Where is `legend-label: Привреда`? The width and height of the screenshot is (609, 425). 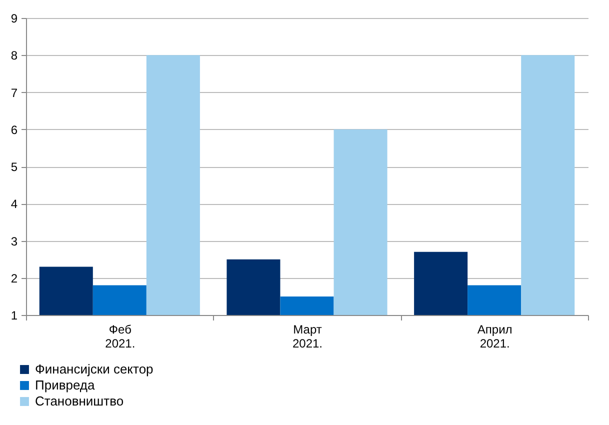 legend-label: Привреда is located at coordinates (65, 385).